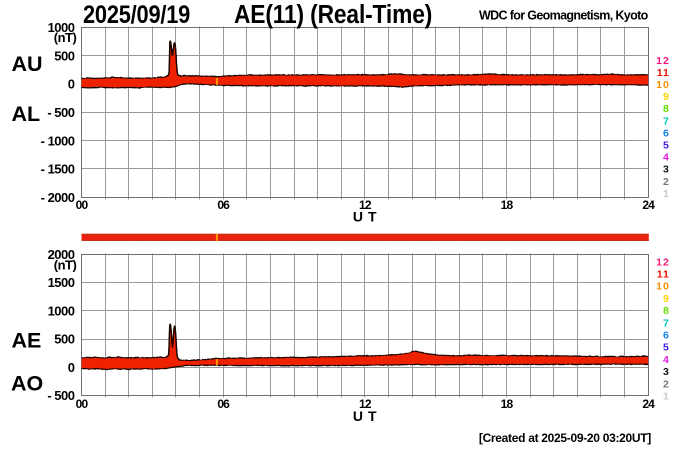 The width and height of the screenshot is (700, 450). Describe the element at coordinates (27, 341) in the screenshot. I see `svg-text: AE` at that location.